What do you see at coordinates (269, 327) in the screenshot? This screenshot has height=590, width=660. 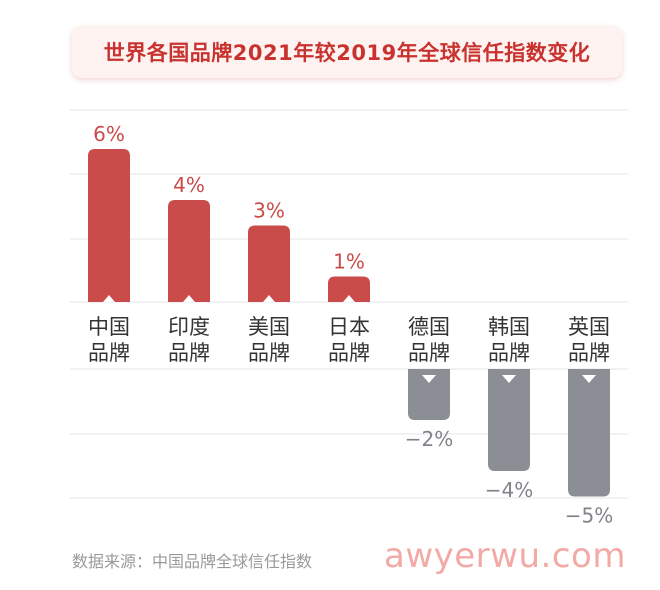 I see `category-label: 美国` at bounding box center [269, 327].